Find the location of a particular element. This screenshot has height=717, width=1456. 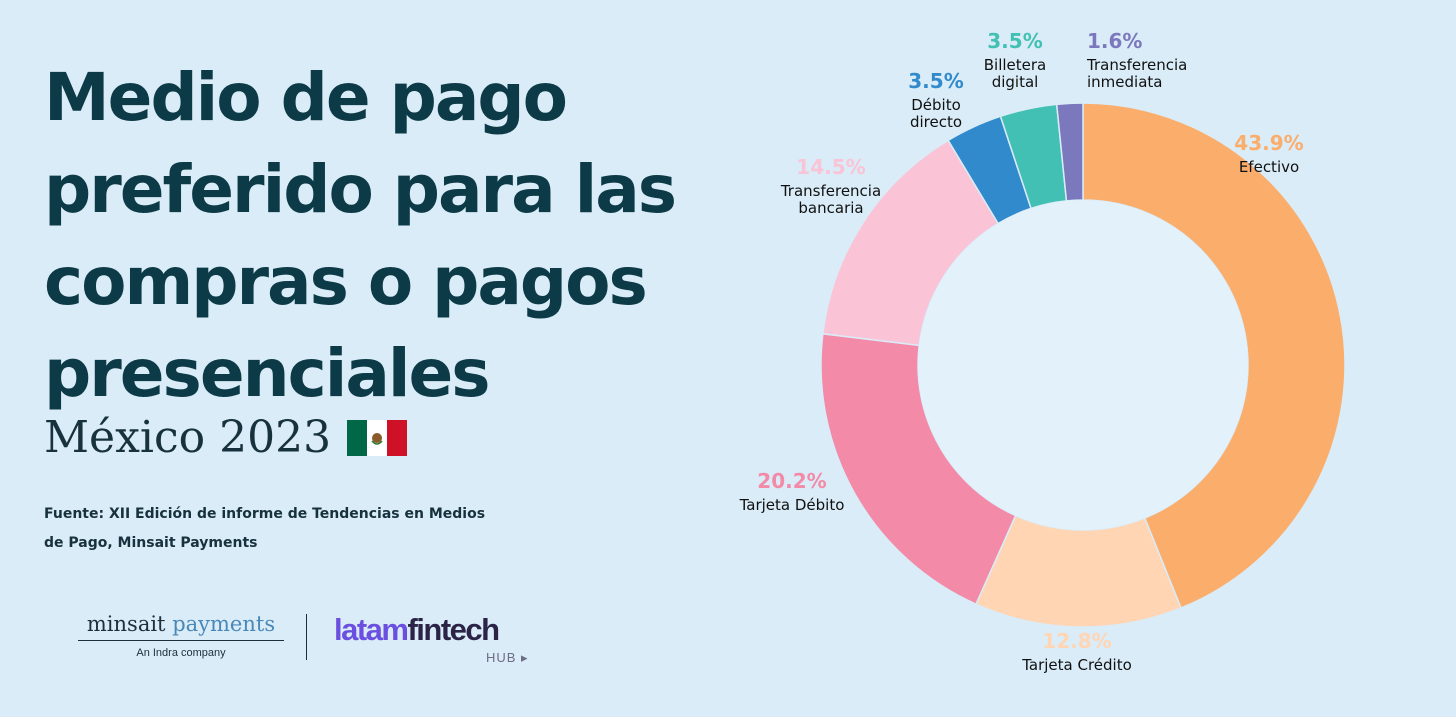

title-line: compras o pagos is located at coordinates (346, 281).